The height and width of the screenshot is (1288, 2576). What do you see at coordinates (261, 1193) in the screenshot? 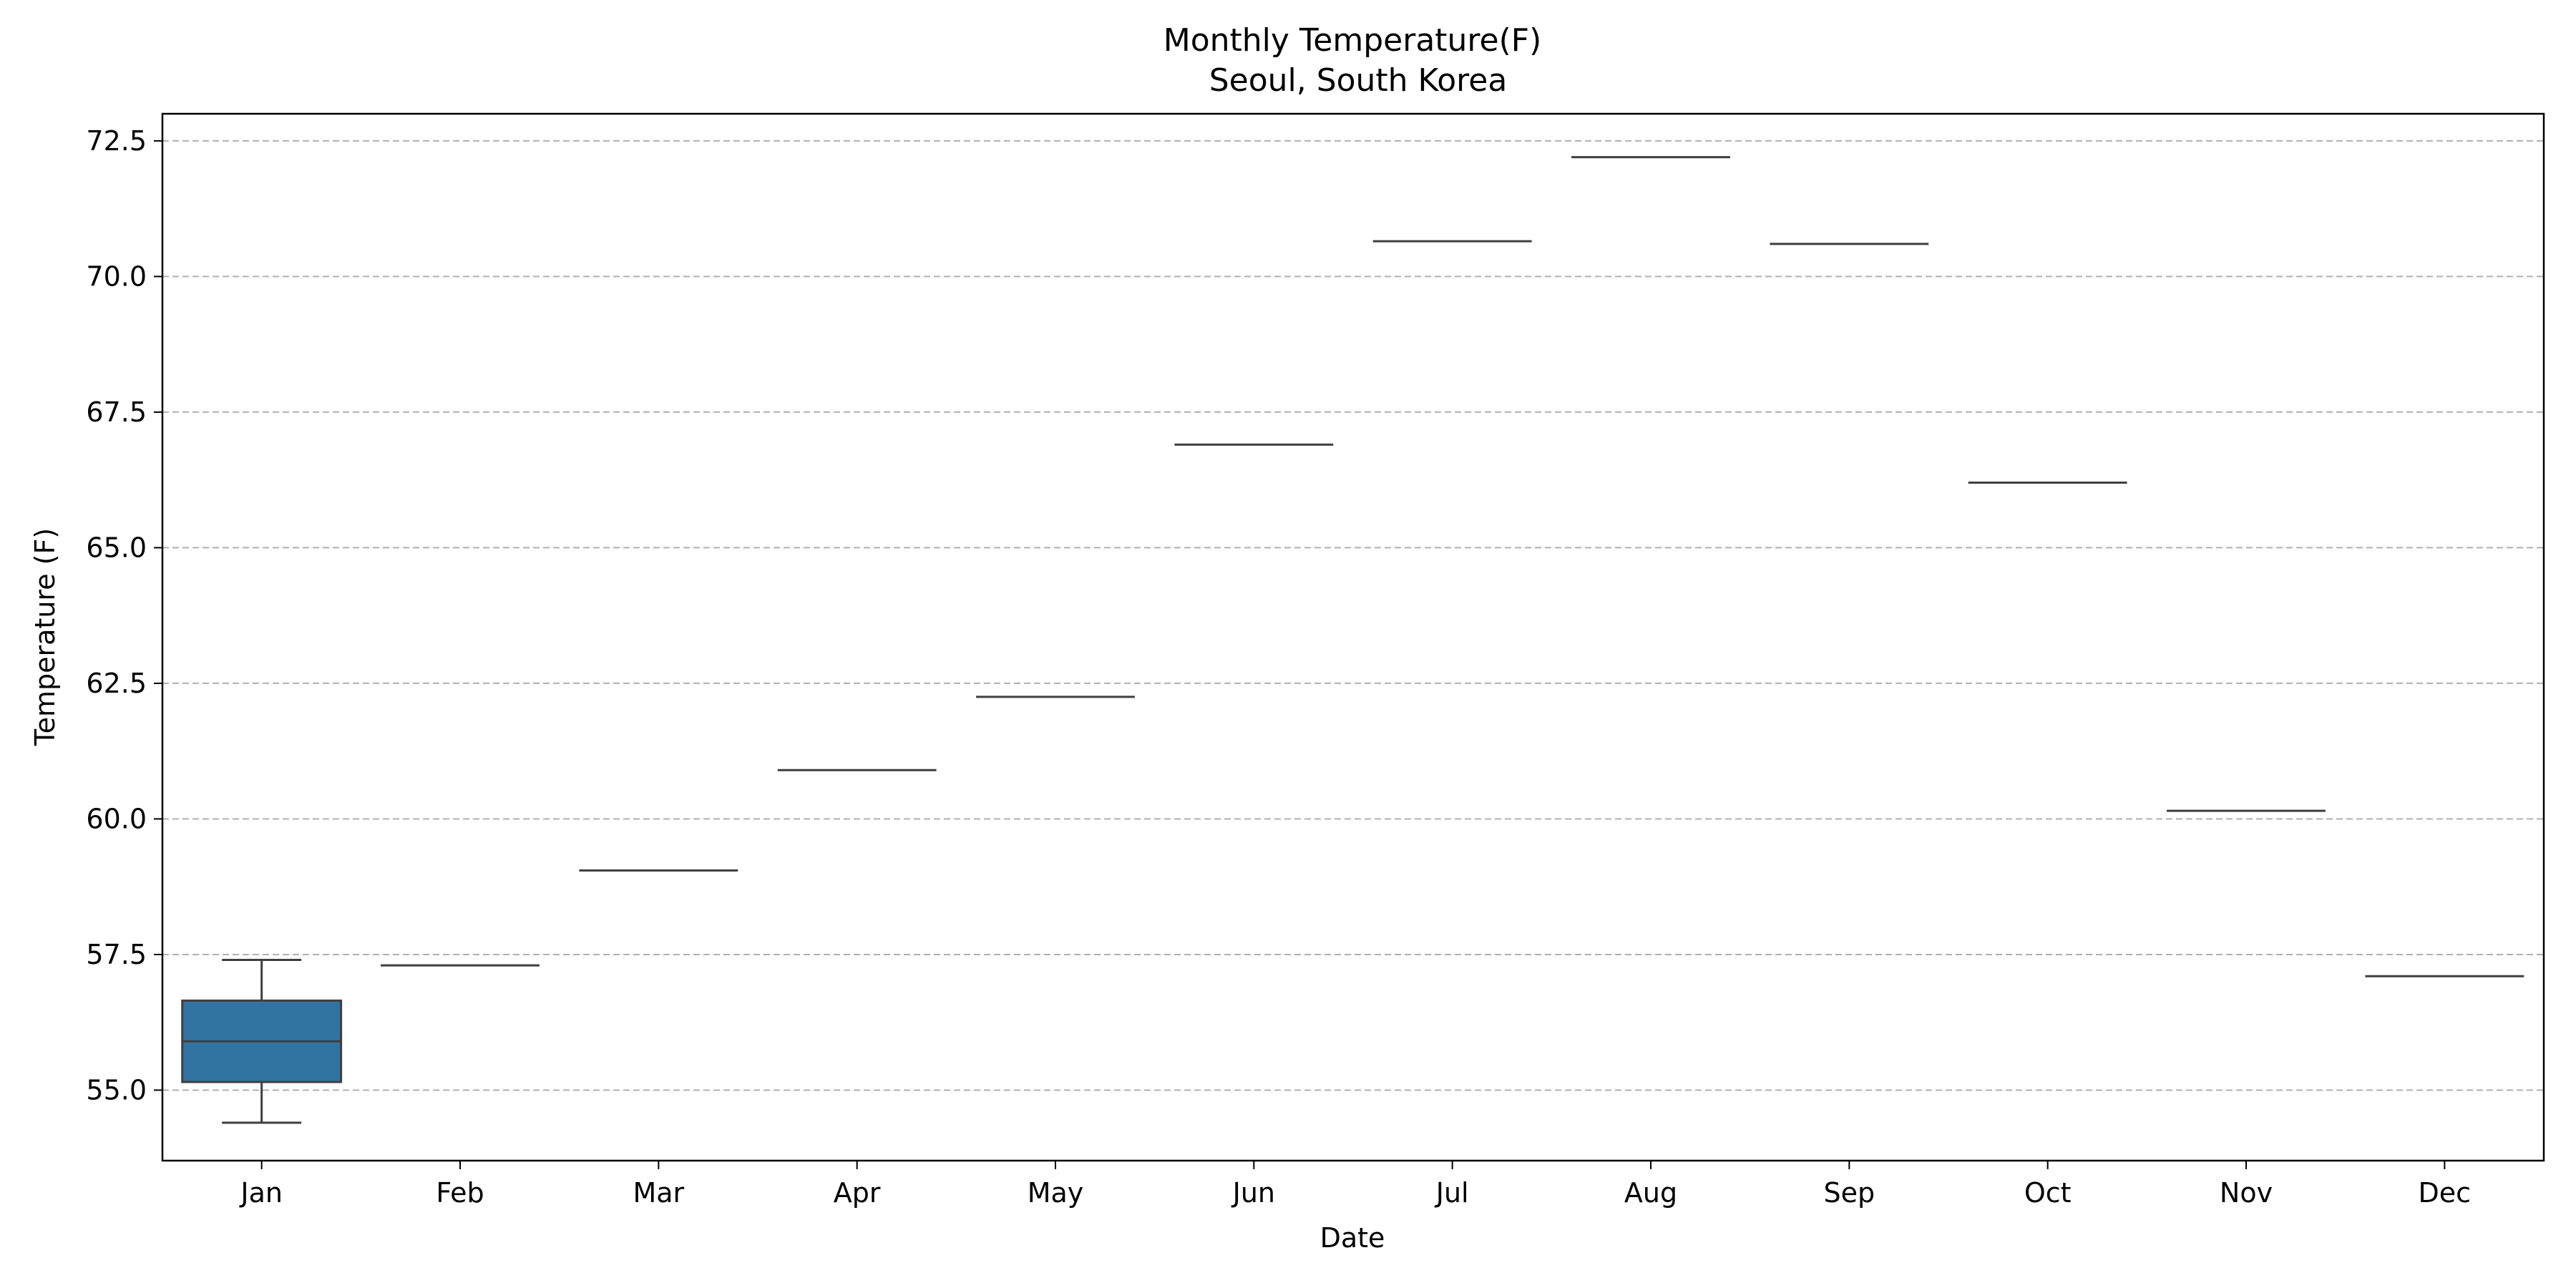
I see `x-tick-label: Jan` at bounding box center [261, 1193].